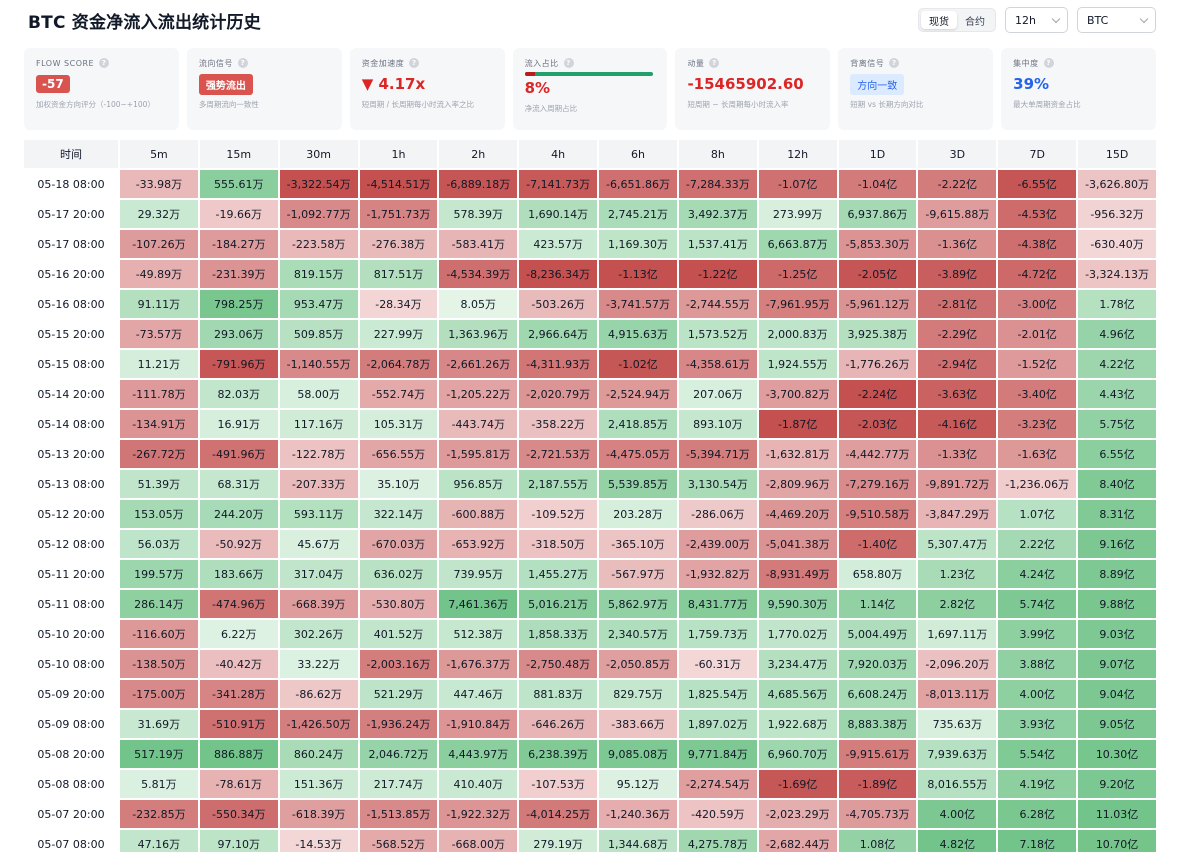 The width and height of the screenshot is (1200, 852). I want to click on flow-cell: -646.26万, so click(558, 724).